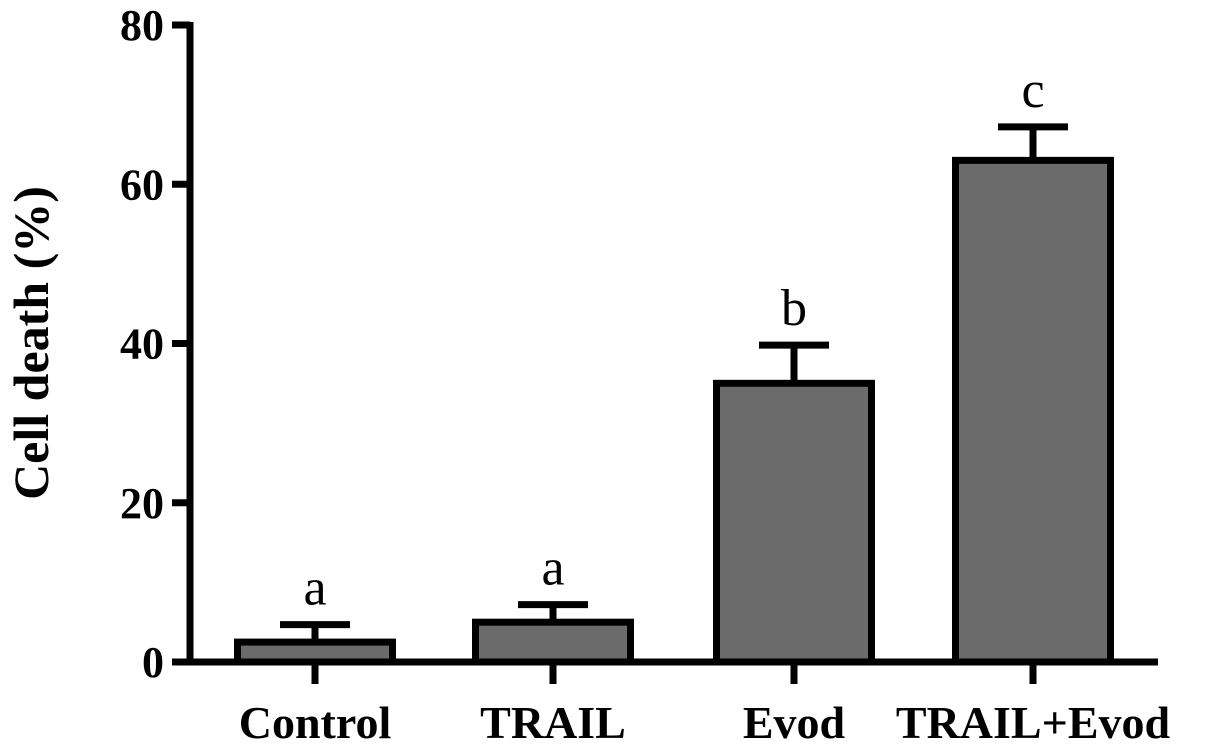 The image size is (1205, 752). Describe the element at coordinates (1032, 90) in the screenshot. I see `significance-label: c` at that location.